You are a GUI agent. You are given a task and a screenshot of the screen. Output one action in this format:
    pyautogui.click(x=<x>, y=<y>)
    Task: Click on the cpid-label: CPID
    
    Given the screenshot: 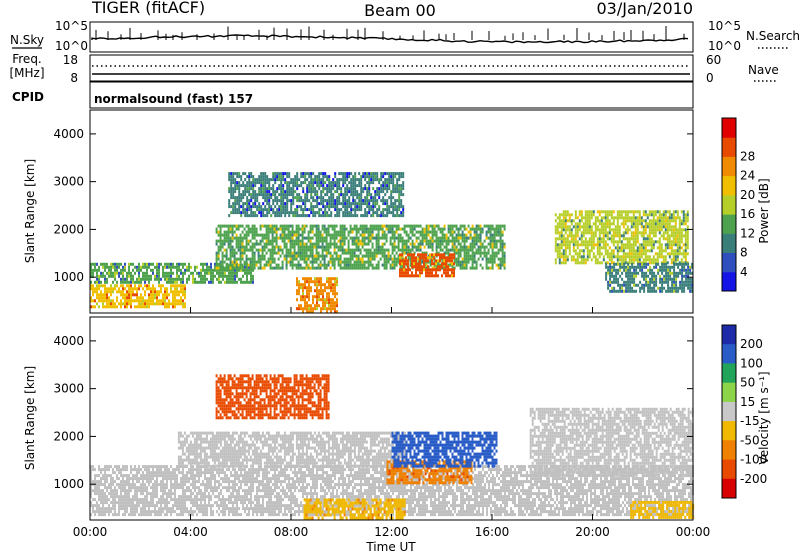 What is the action you would take?
    pyautogui.click(x=28, y=97)
    